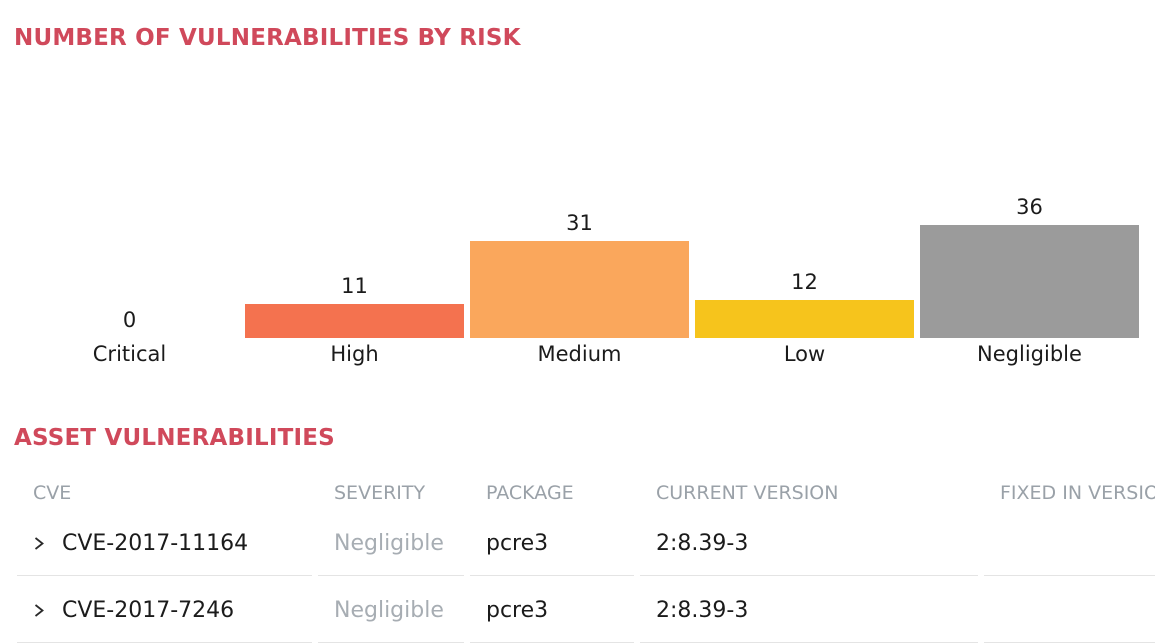 This screenshot has width=1155, height=643. Describe the element at coordinates (1029, 281) in the screenshot. I see `bar-negligible` at that location.